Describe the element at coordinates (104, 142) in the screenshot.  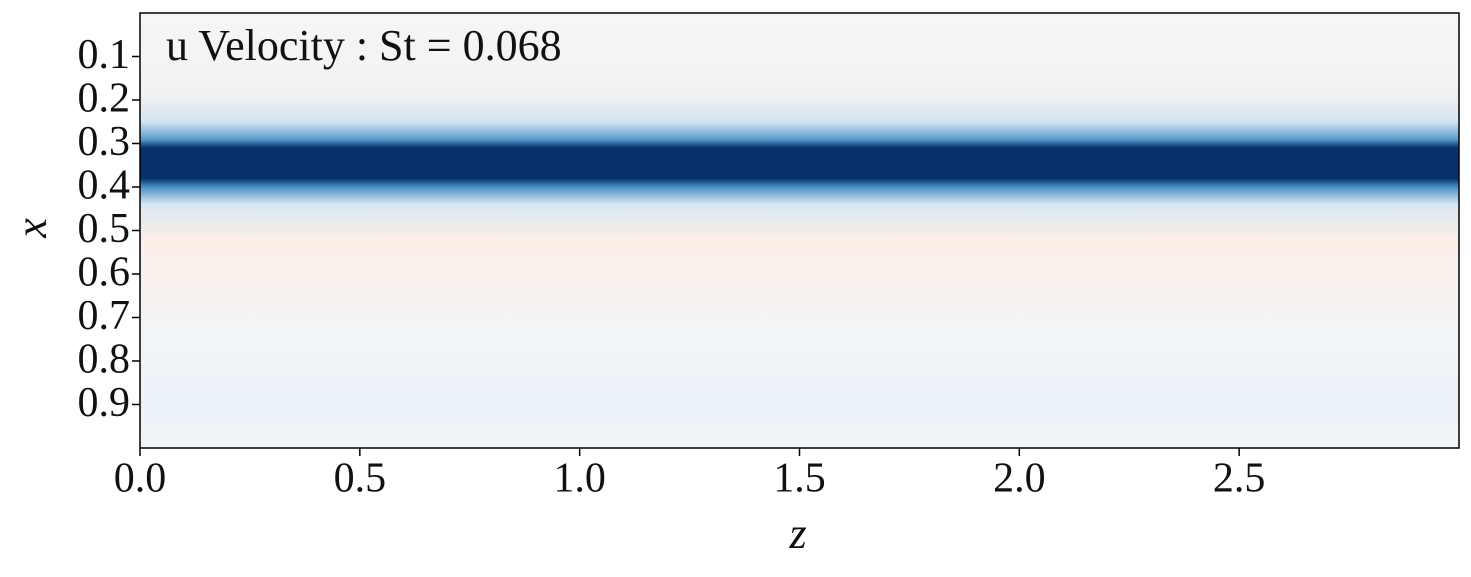
I see `y-tick-label: 0.3` at that location.